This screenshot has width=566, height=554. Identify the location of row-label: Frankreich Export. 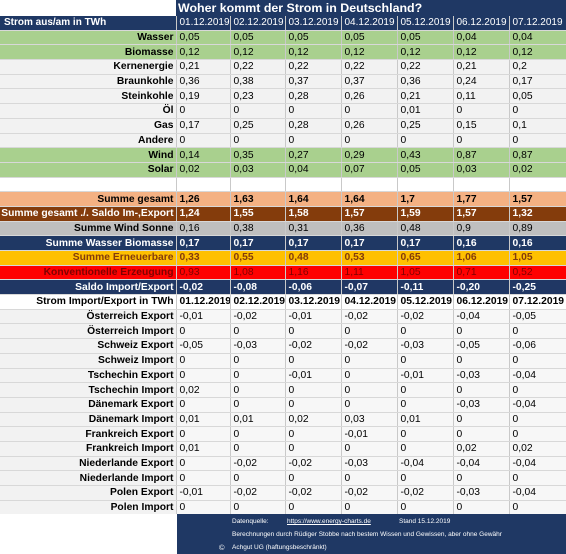
(88, 434).